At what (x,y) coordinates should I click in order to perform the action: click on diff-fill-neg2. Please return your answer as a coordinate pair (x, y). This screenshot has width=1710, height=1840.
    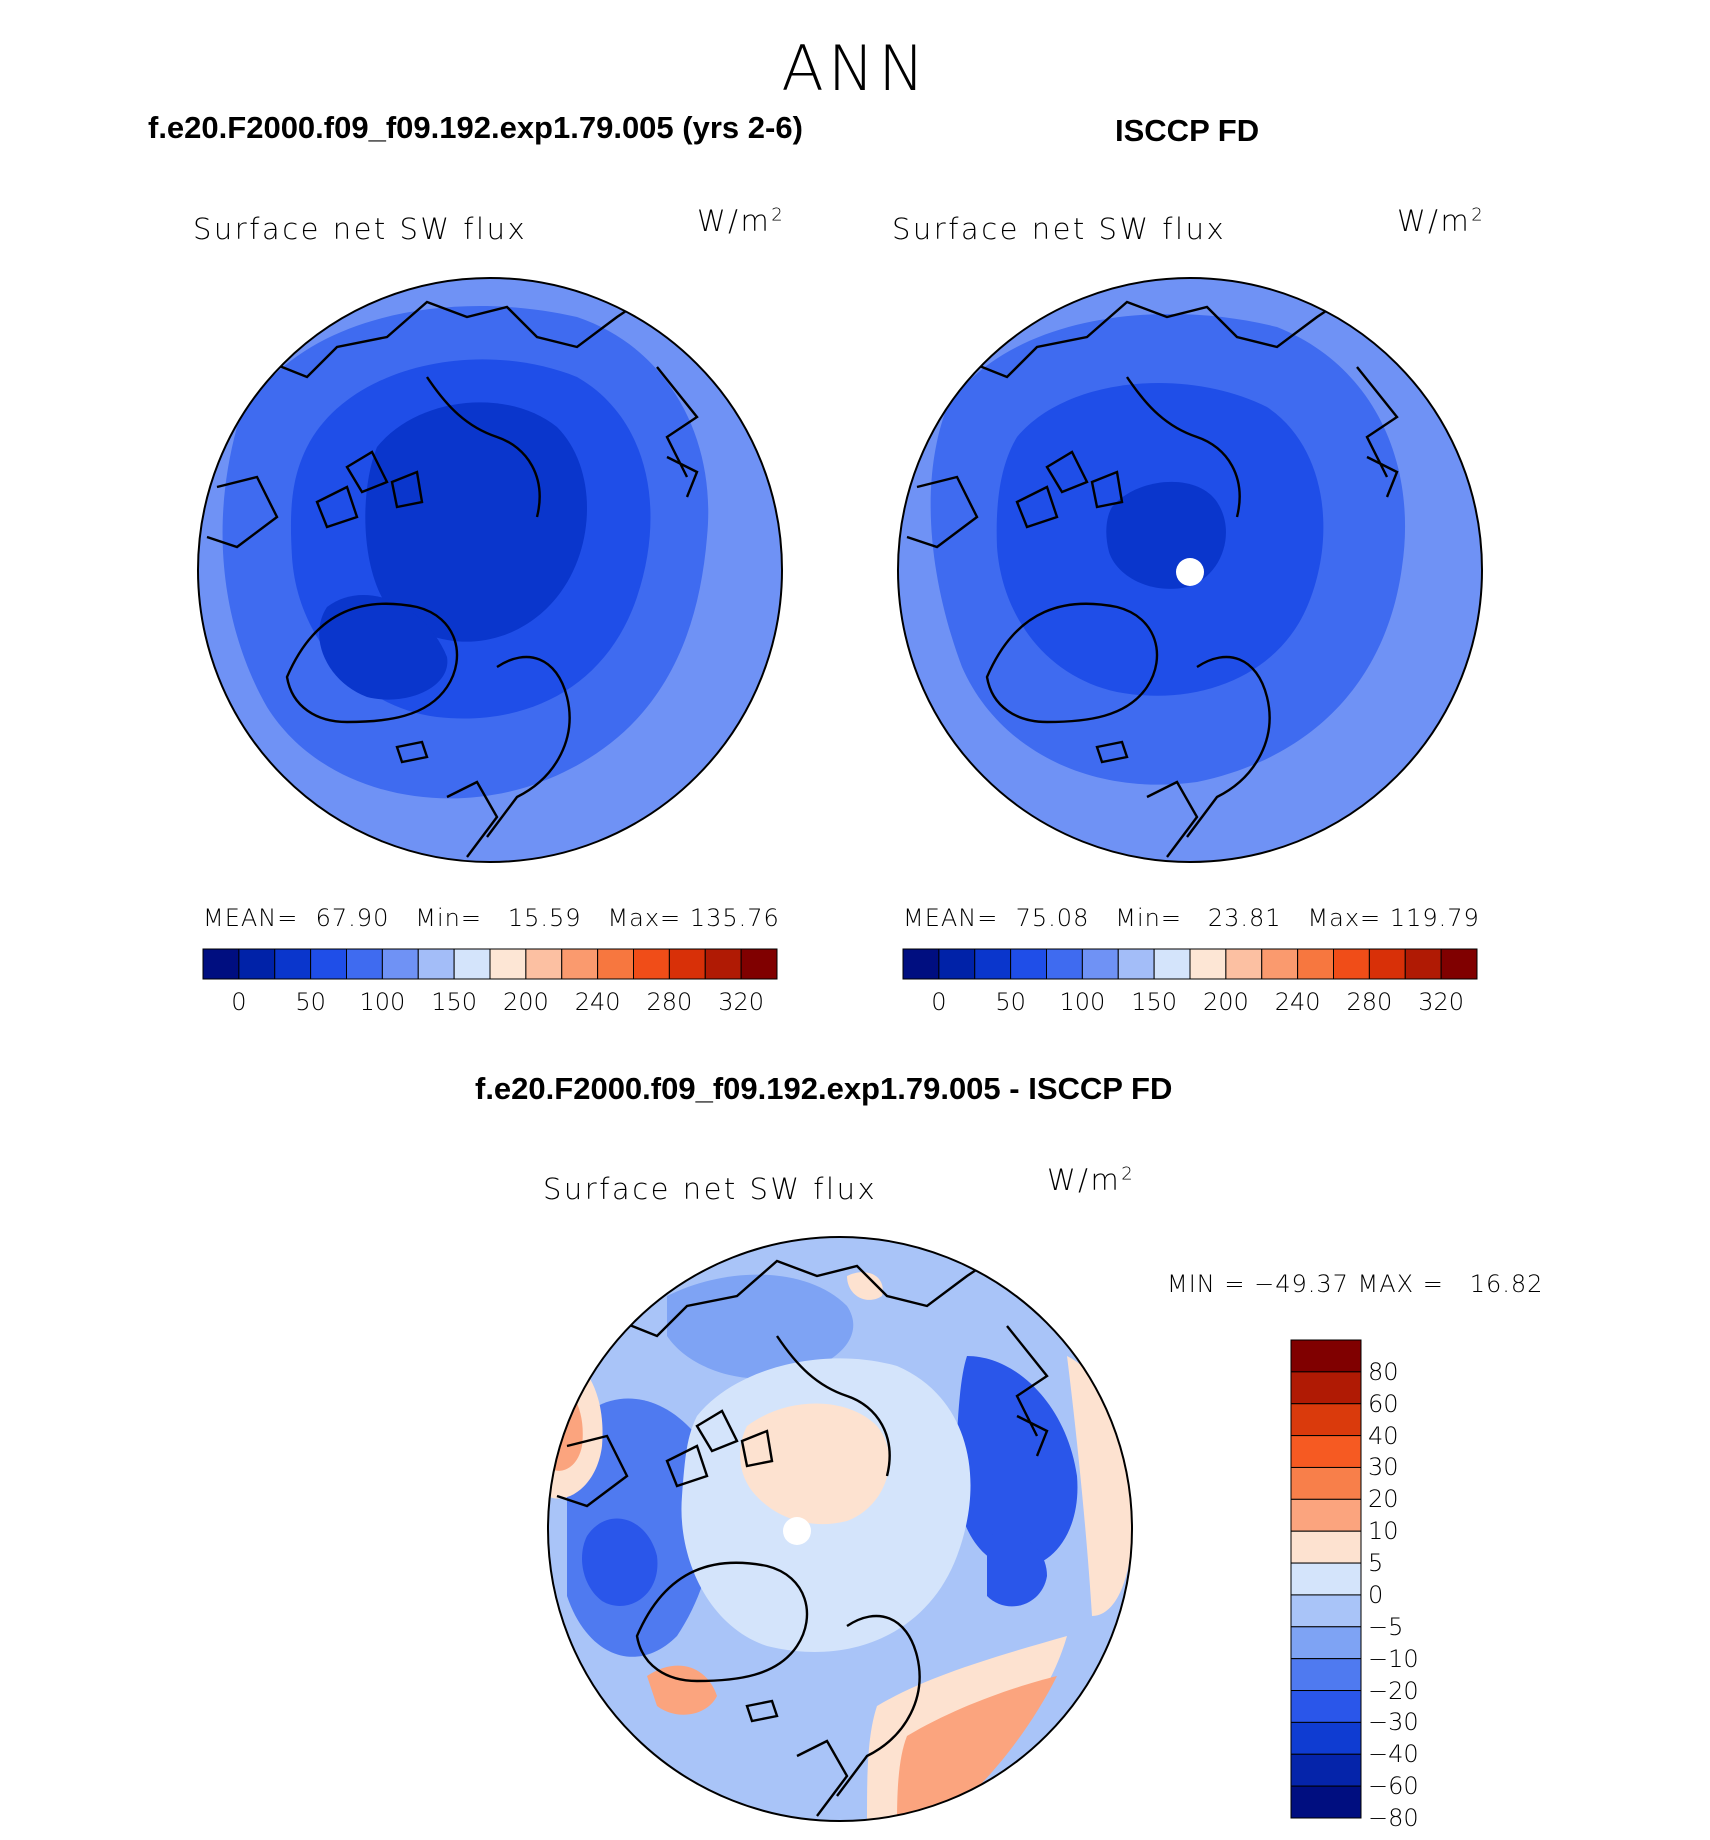
    Looking at the image, I should click on (1016, 1462).